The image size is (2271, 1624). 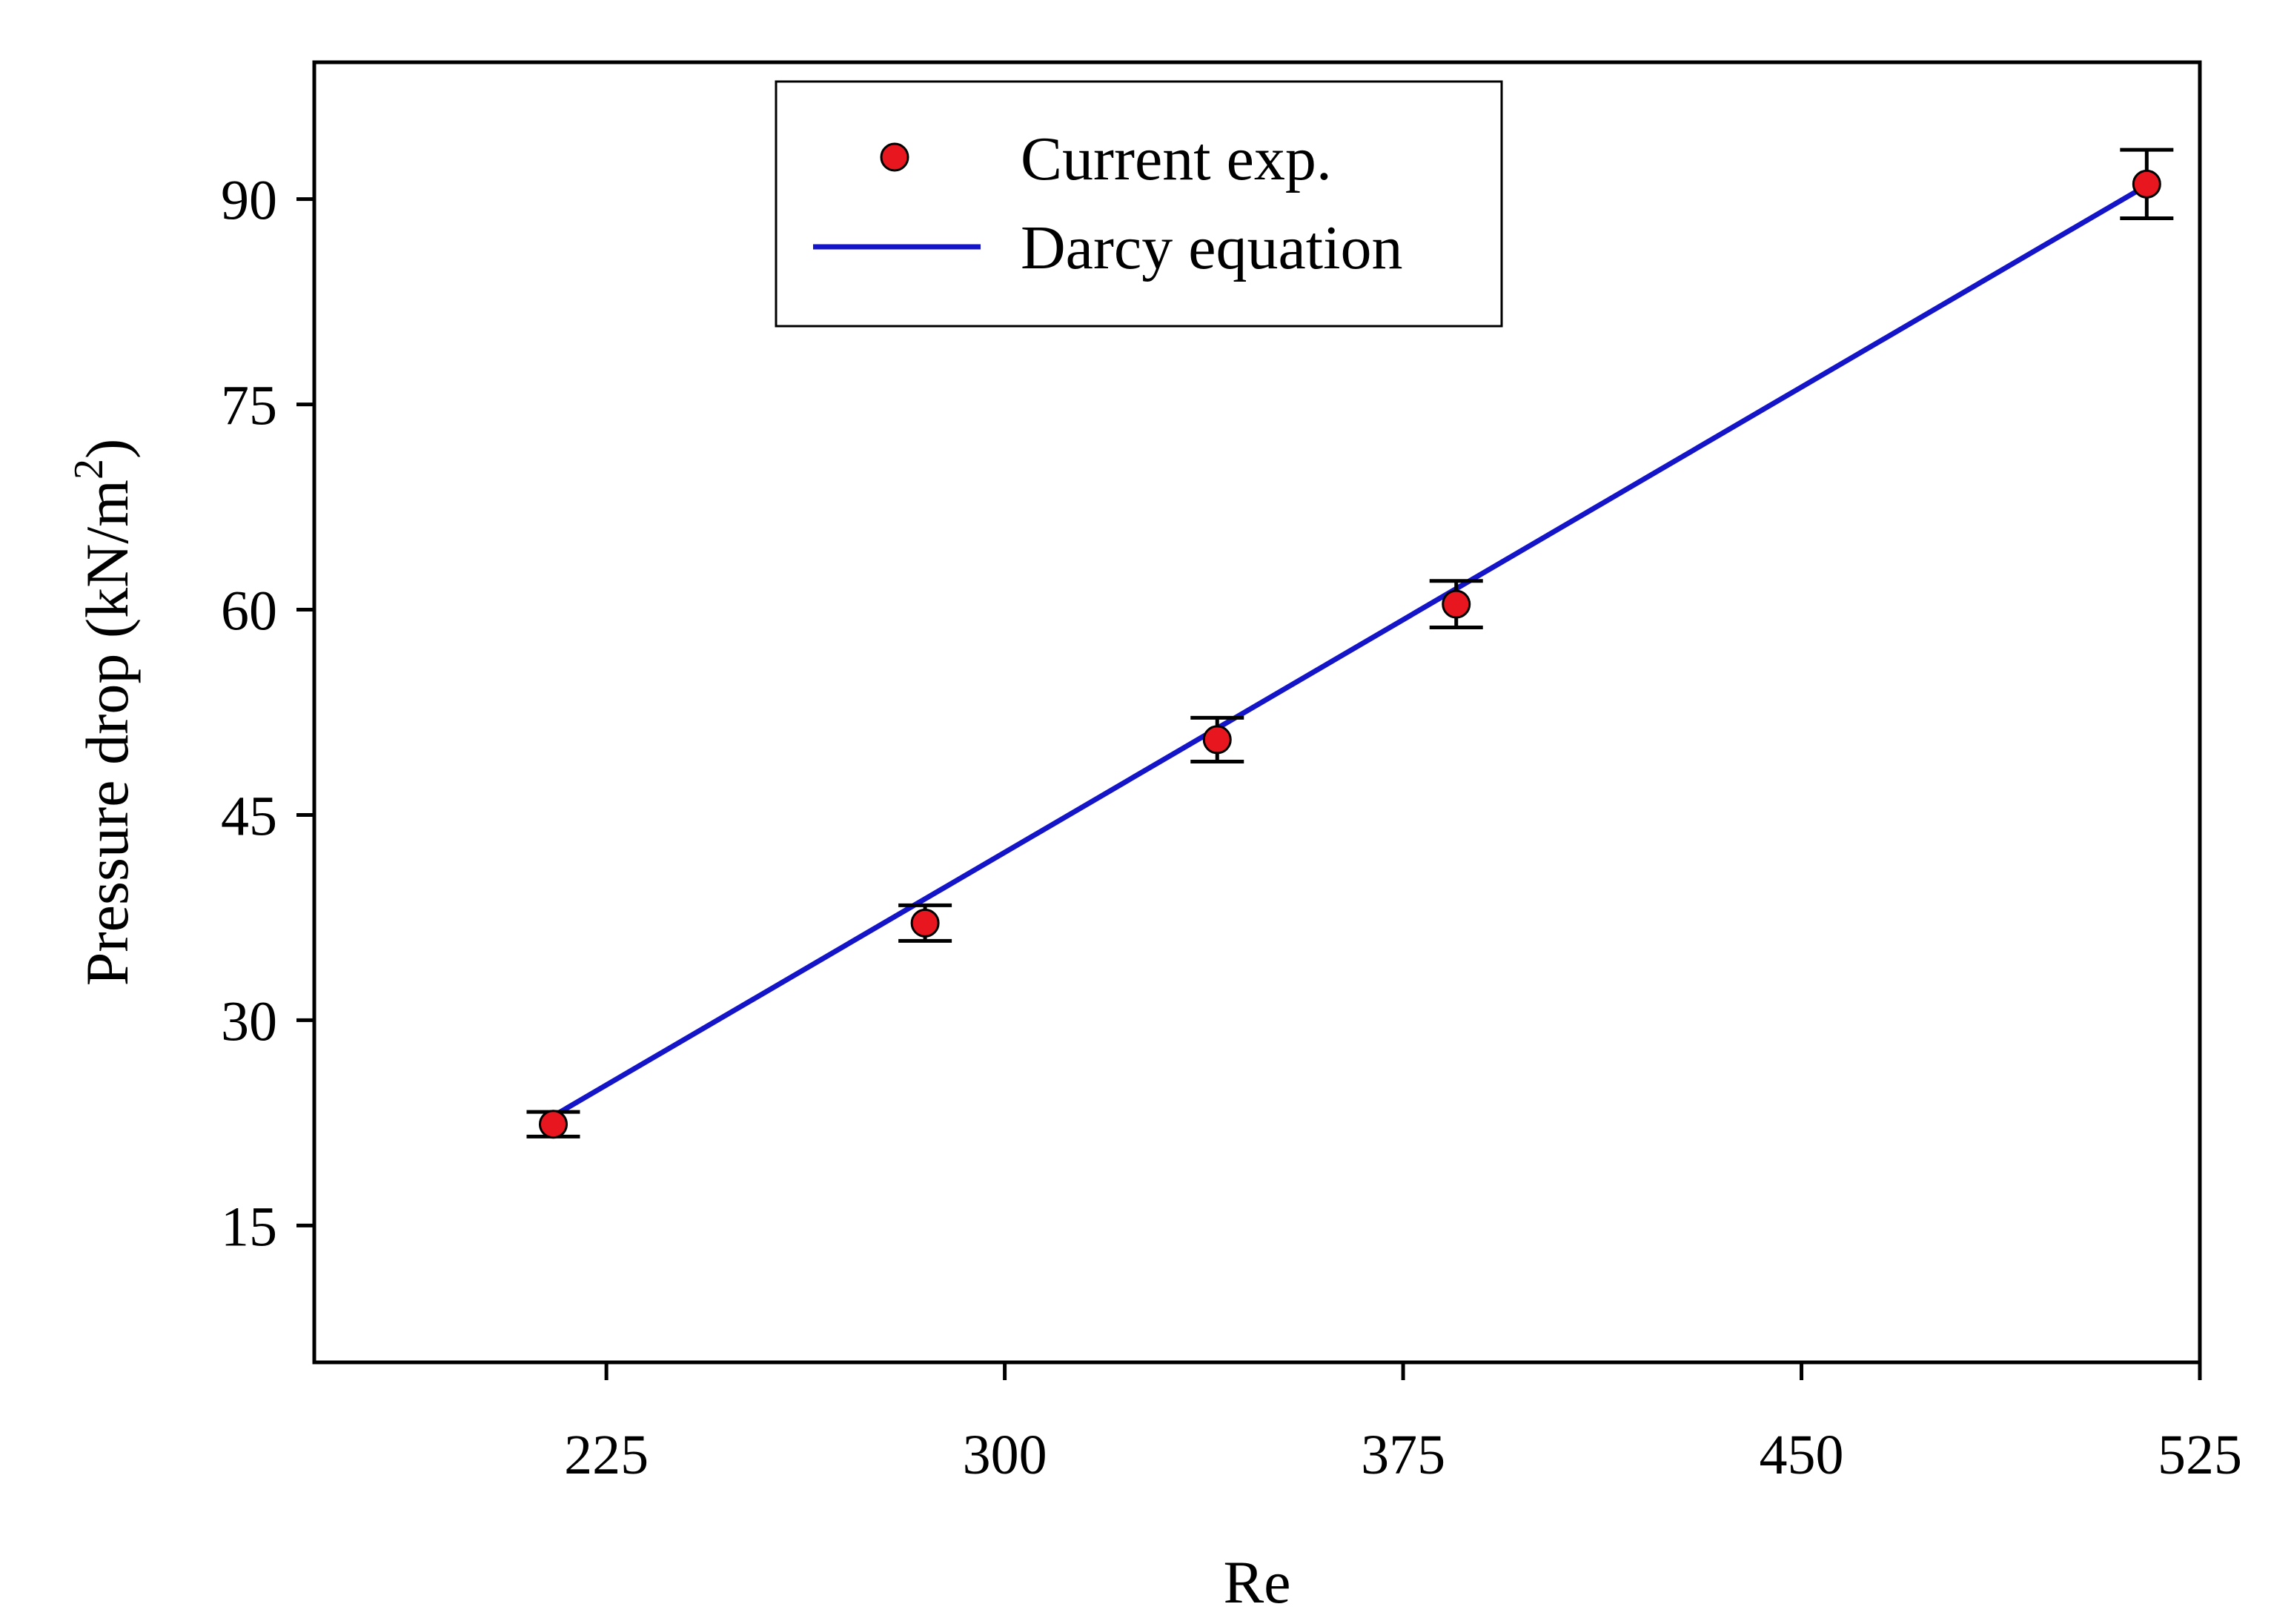 I want to click on x-axis-tick-labels: 225 300 375 450 525, so click(x=1403, y=1455).